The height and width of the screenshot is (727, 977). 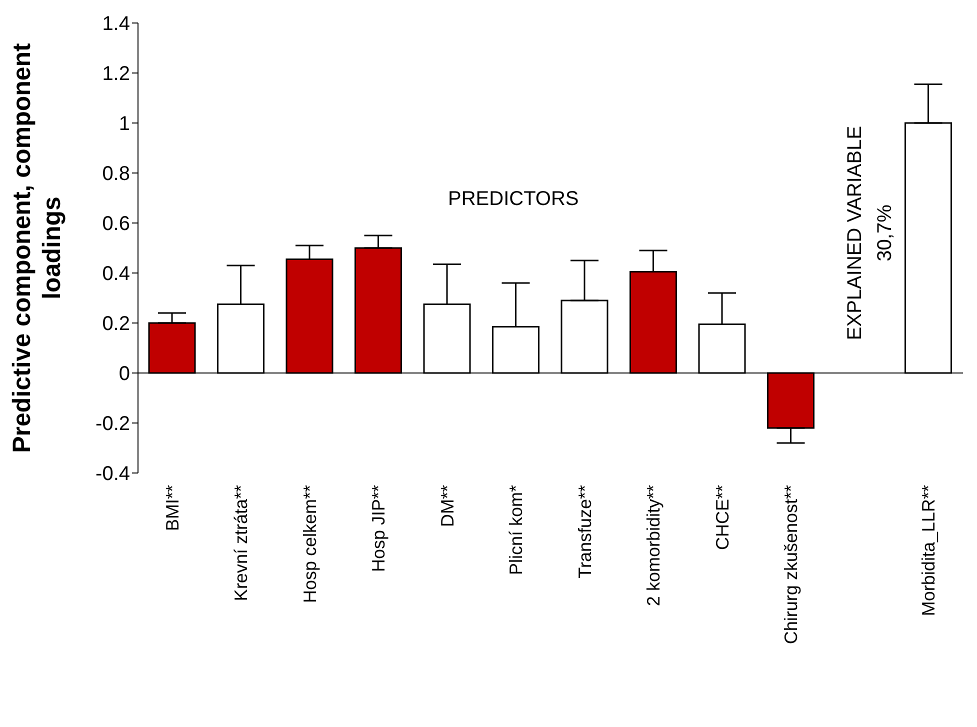 I want to click on x-tick-label: DM**, so click(x=447, y=506).